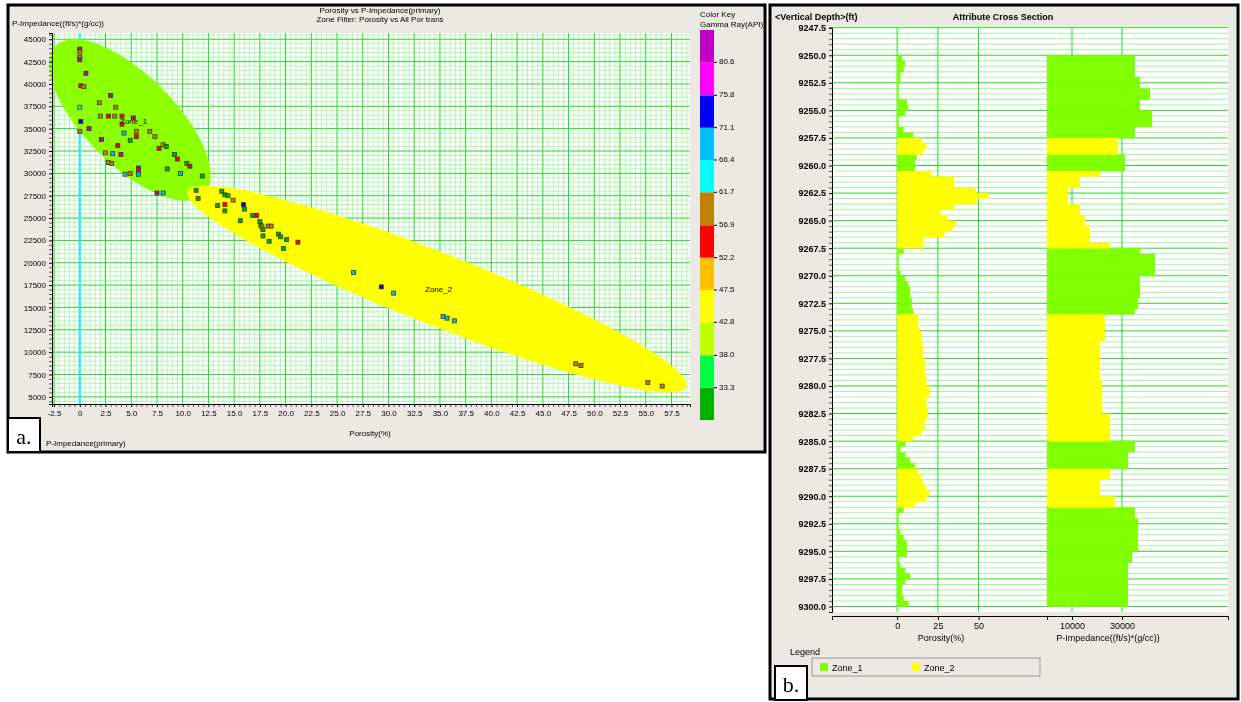 This screenshot has width=1241, height=702. I want to click on y-tick-label: 9257.5, so click(812, 138).